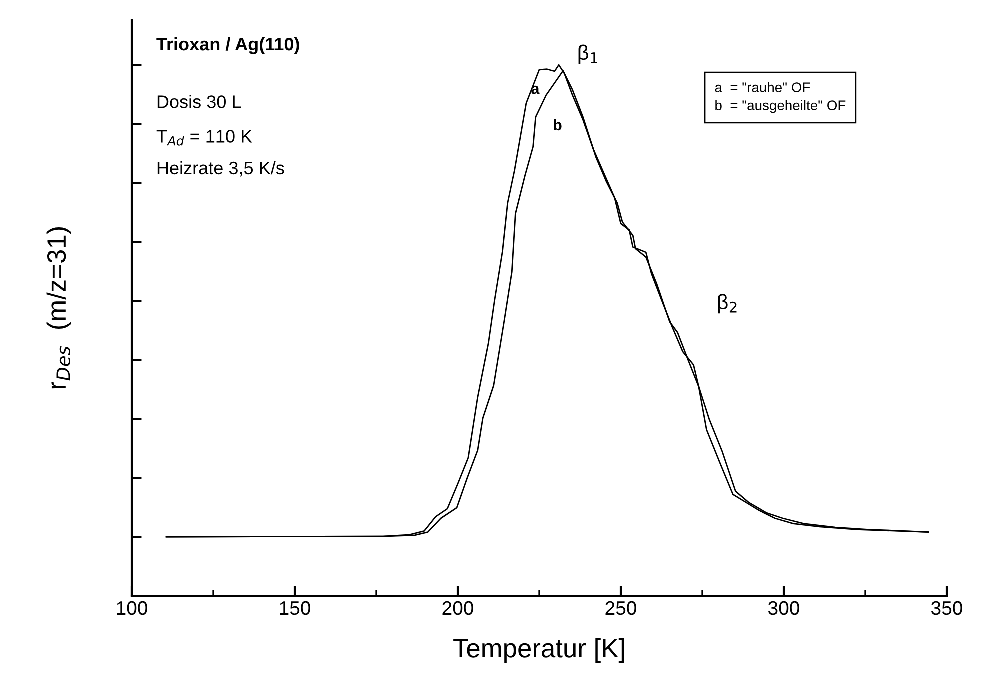 The height and width of the screenshot is (680, 981). What do you see at coordinates (784, 608) in the screenshot?
I see `x-tick-label: 300` at bounding box center [784, 608].